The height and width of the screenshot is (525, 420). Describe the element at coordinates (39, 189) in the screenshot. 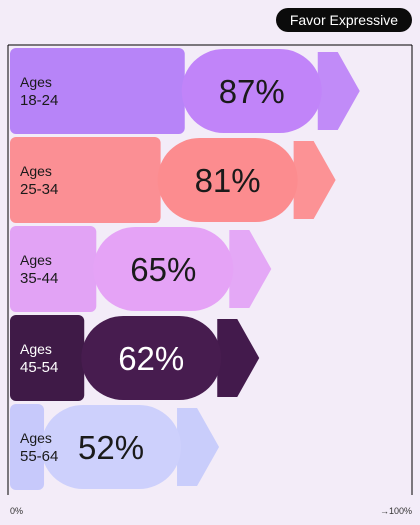

I see `category-label-line2: 25-34` at that location.